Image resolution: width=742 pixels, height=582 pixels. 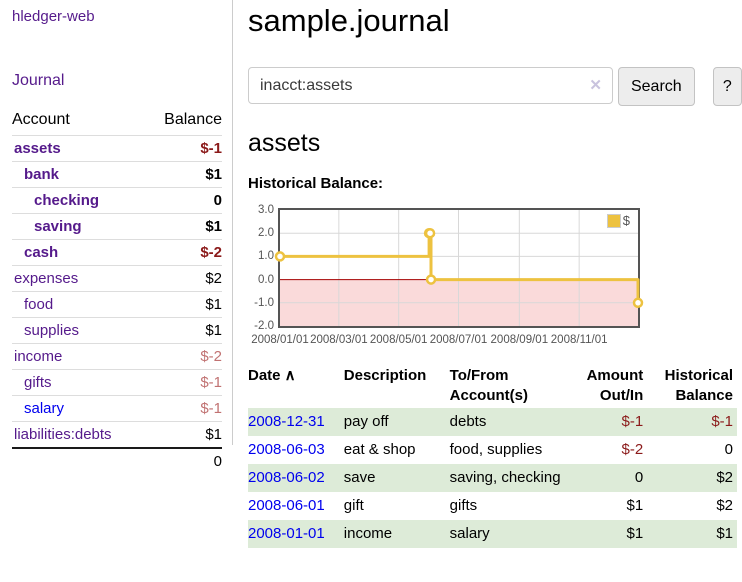 I want to click on sidebar-account-link: saving, so click(x=58, y=226).